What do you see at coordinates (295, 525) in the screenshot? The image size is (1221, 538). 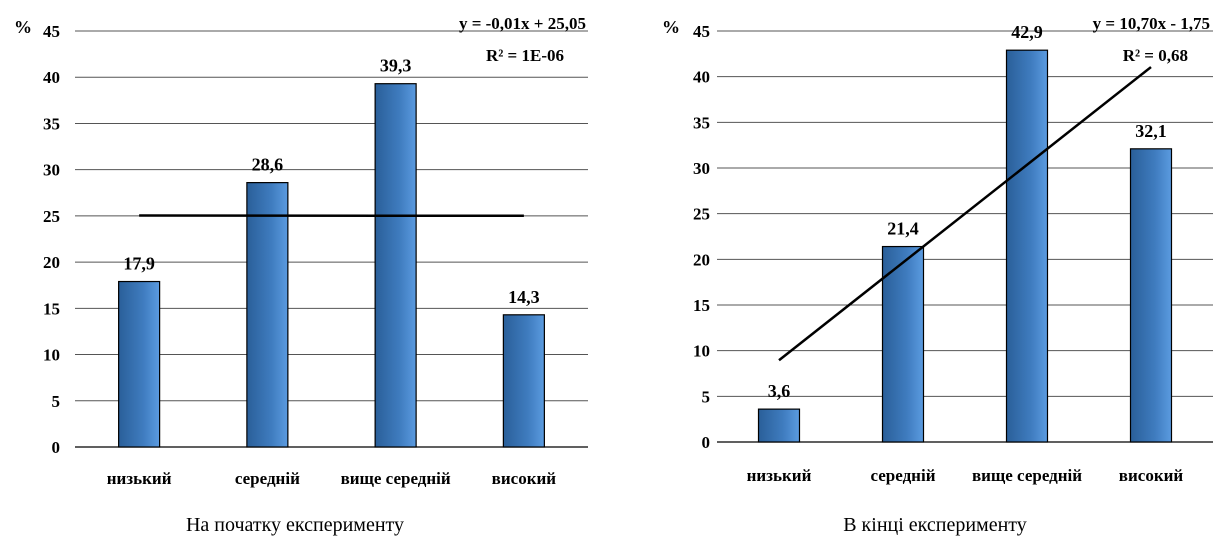 I see `chart-caption: На початку експерименту` at bounding box center [295, 525].